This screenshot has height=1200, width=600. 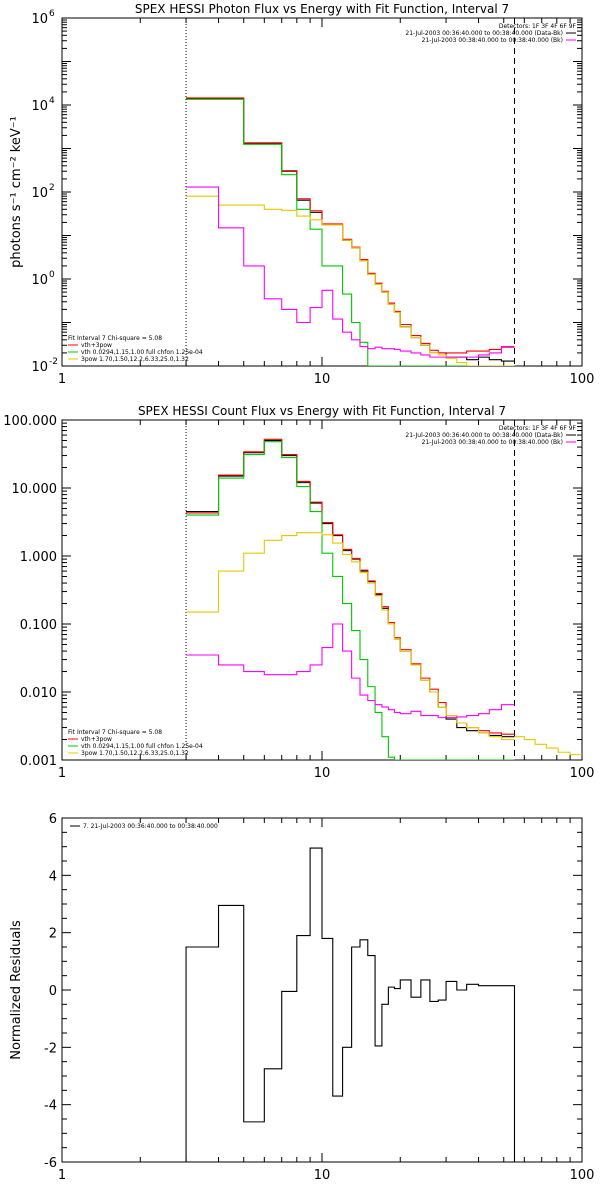 What do you see at coordinates (35, 489) in the screenshot?
I see `y-tick-label: 10.000` at bounding box center [35, 489].